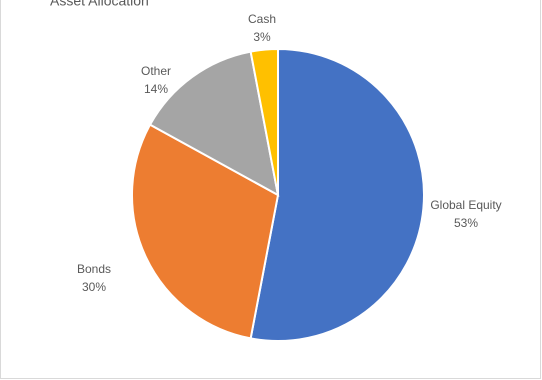  What do you see at coordinates (99, 4) in the screenshot?
I see `chart-title: Asset Allocation` at bounding box center [99, 4].